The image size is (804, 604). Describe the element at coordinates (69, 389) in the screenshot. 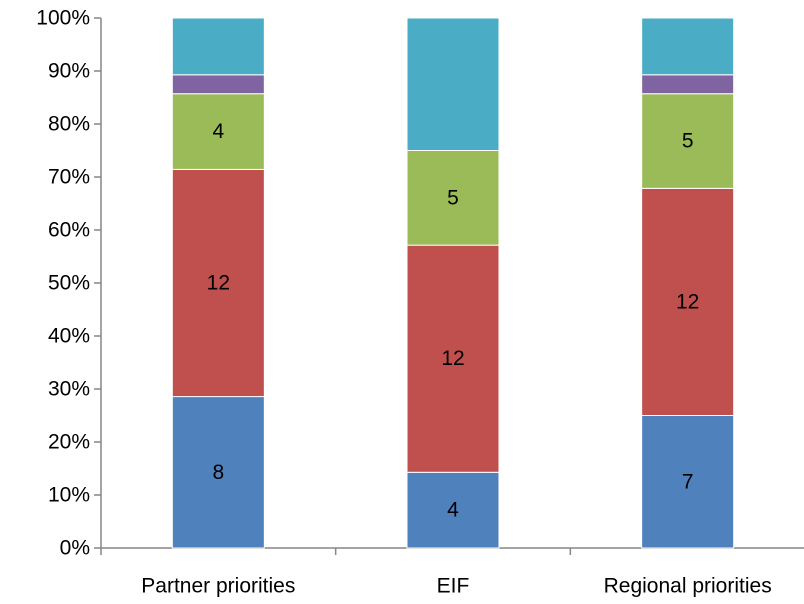

I see `y-tick-label: 30%` at that location.